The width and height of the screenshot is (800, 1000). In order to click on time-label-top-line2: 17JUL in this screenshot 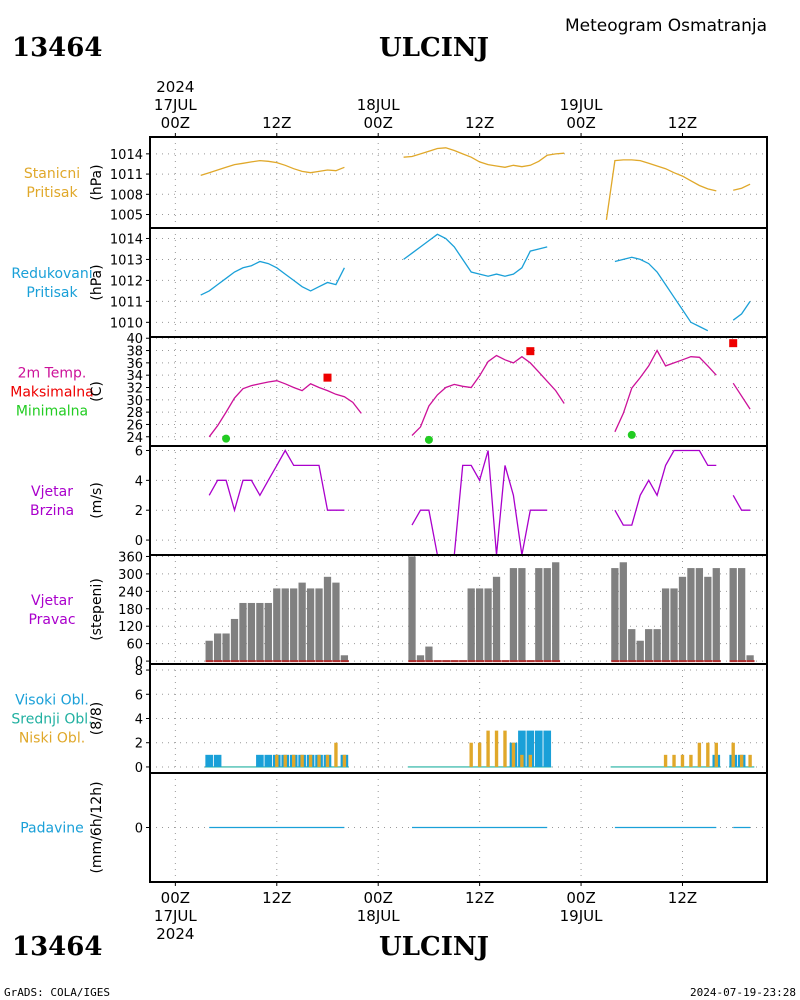, I will do `click(175, 105)`.